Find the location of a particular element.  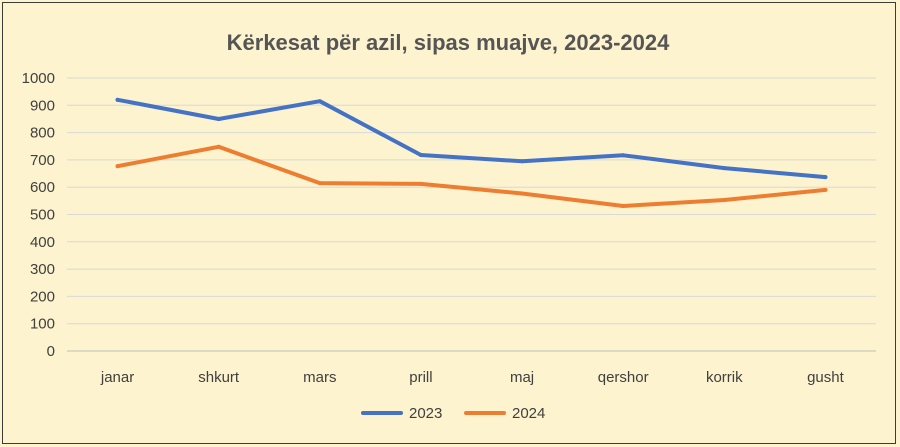

y-tick-label: 500 is located at coordinates (42, 215).